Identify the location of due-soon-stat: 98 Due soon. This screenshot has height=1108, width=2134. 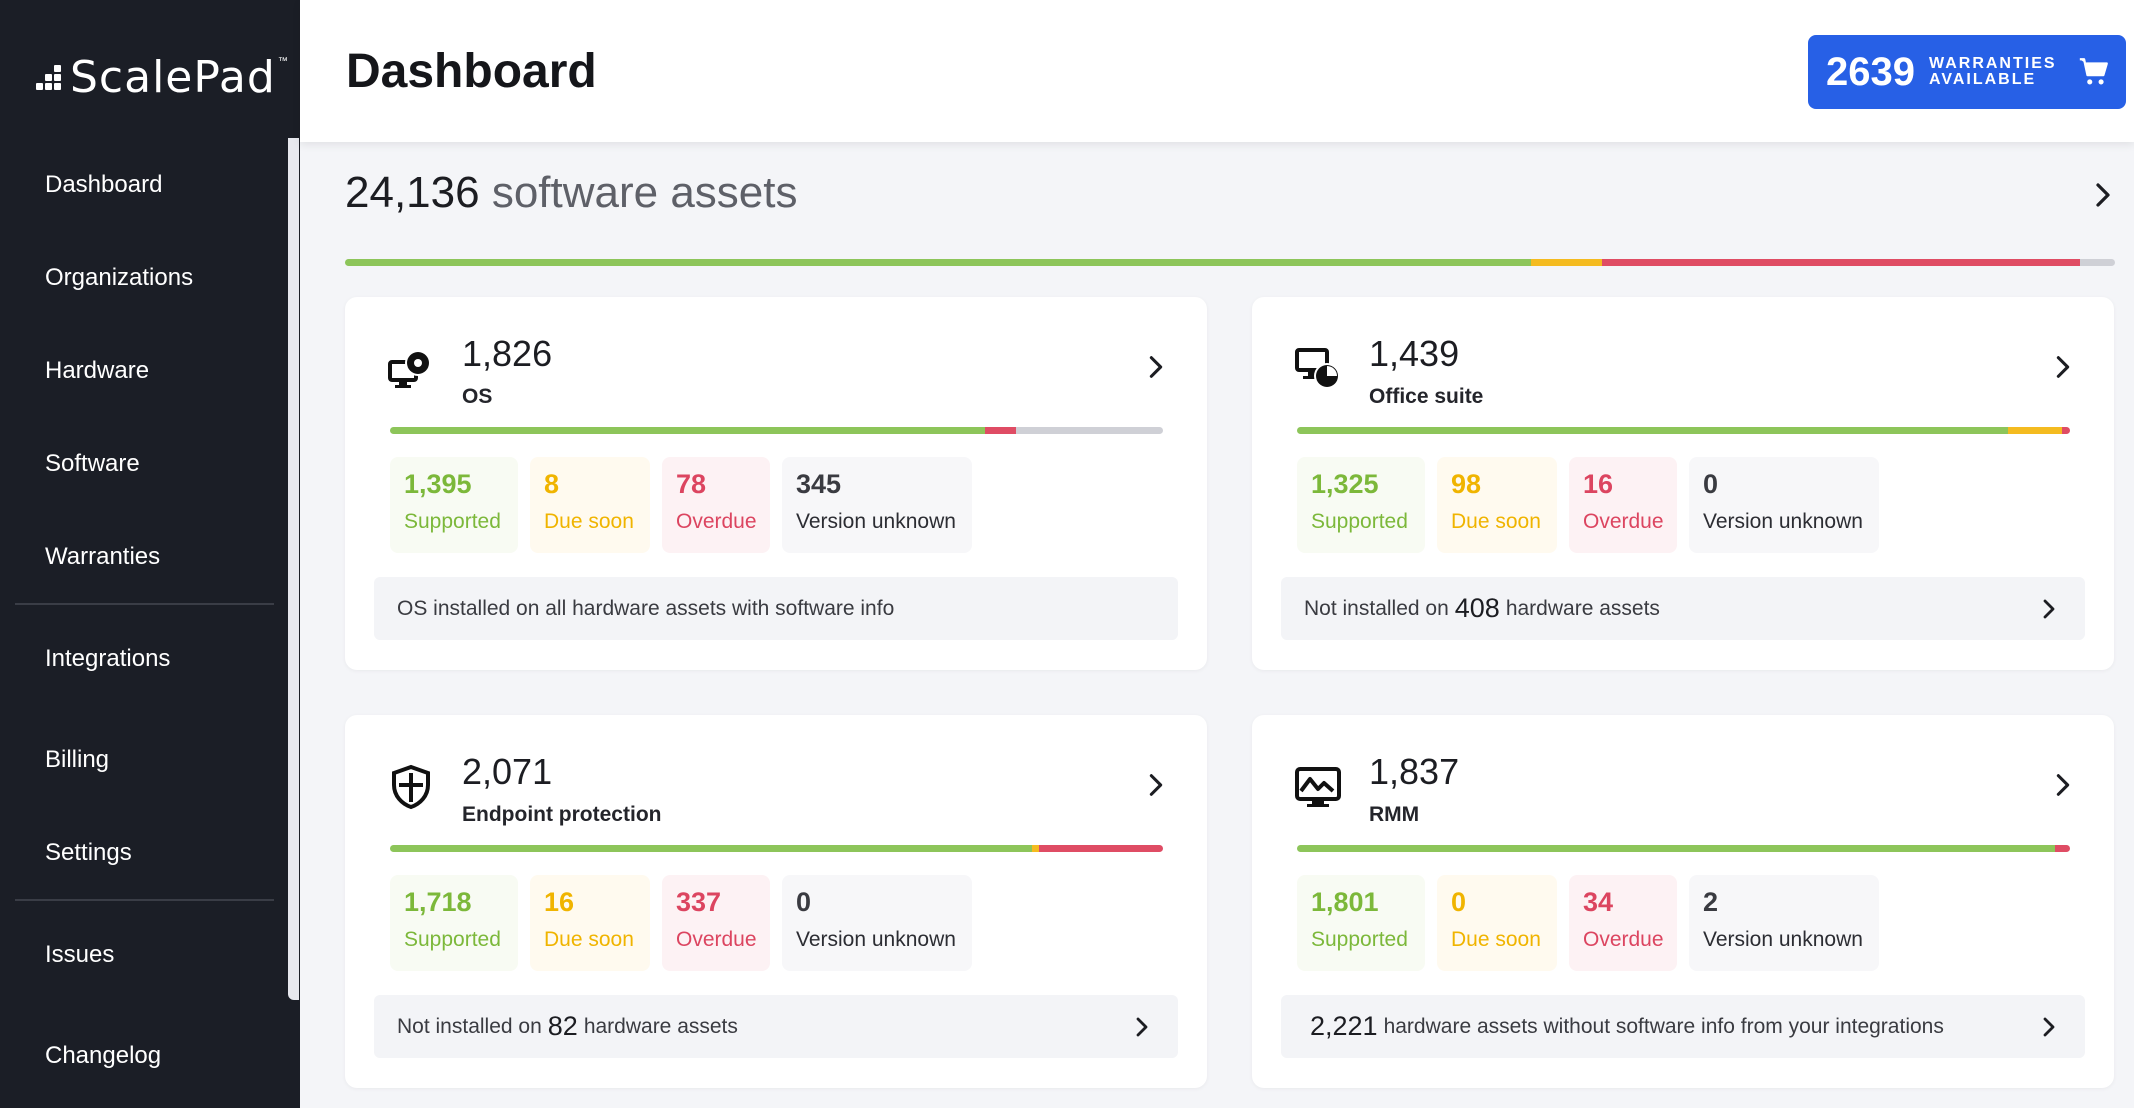
(1497, 505).